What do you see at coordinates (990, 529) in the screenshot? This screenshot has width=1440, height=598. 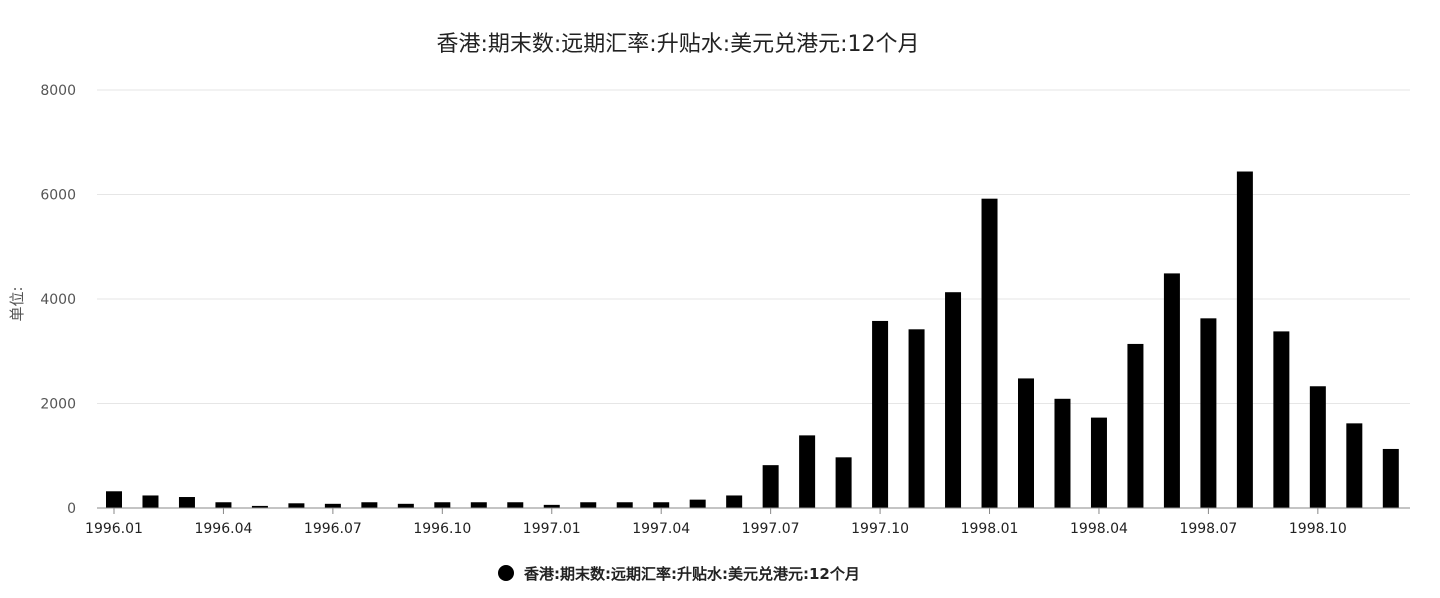 I see `x-tick-label: 1998.01` at bounding box center [990, 529].